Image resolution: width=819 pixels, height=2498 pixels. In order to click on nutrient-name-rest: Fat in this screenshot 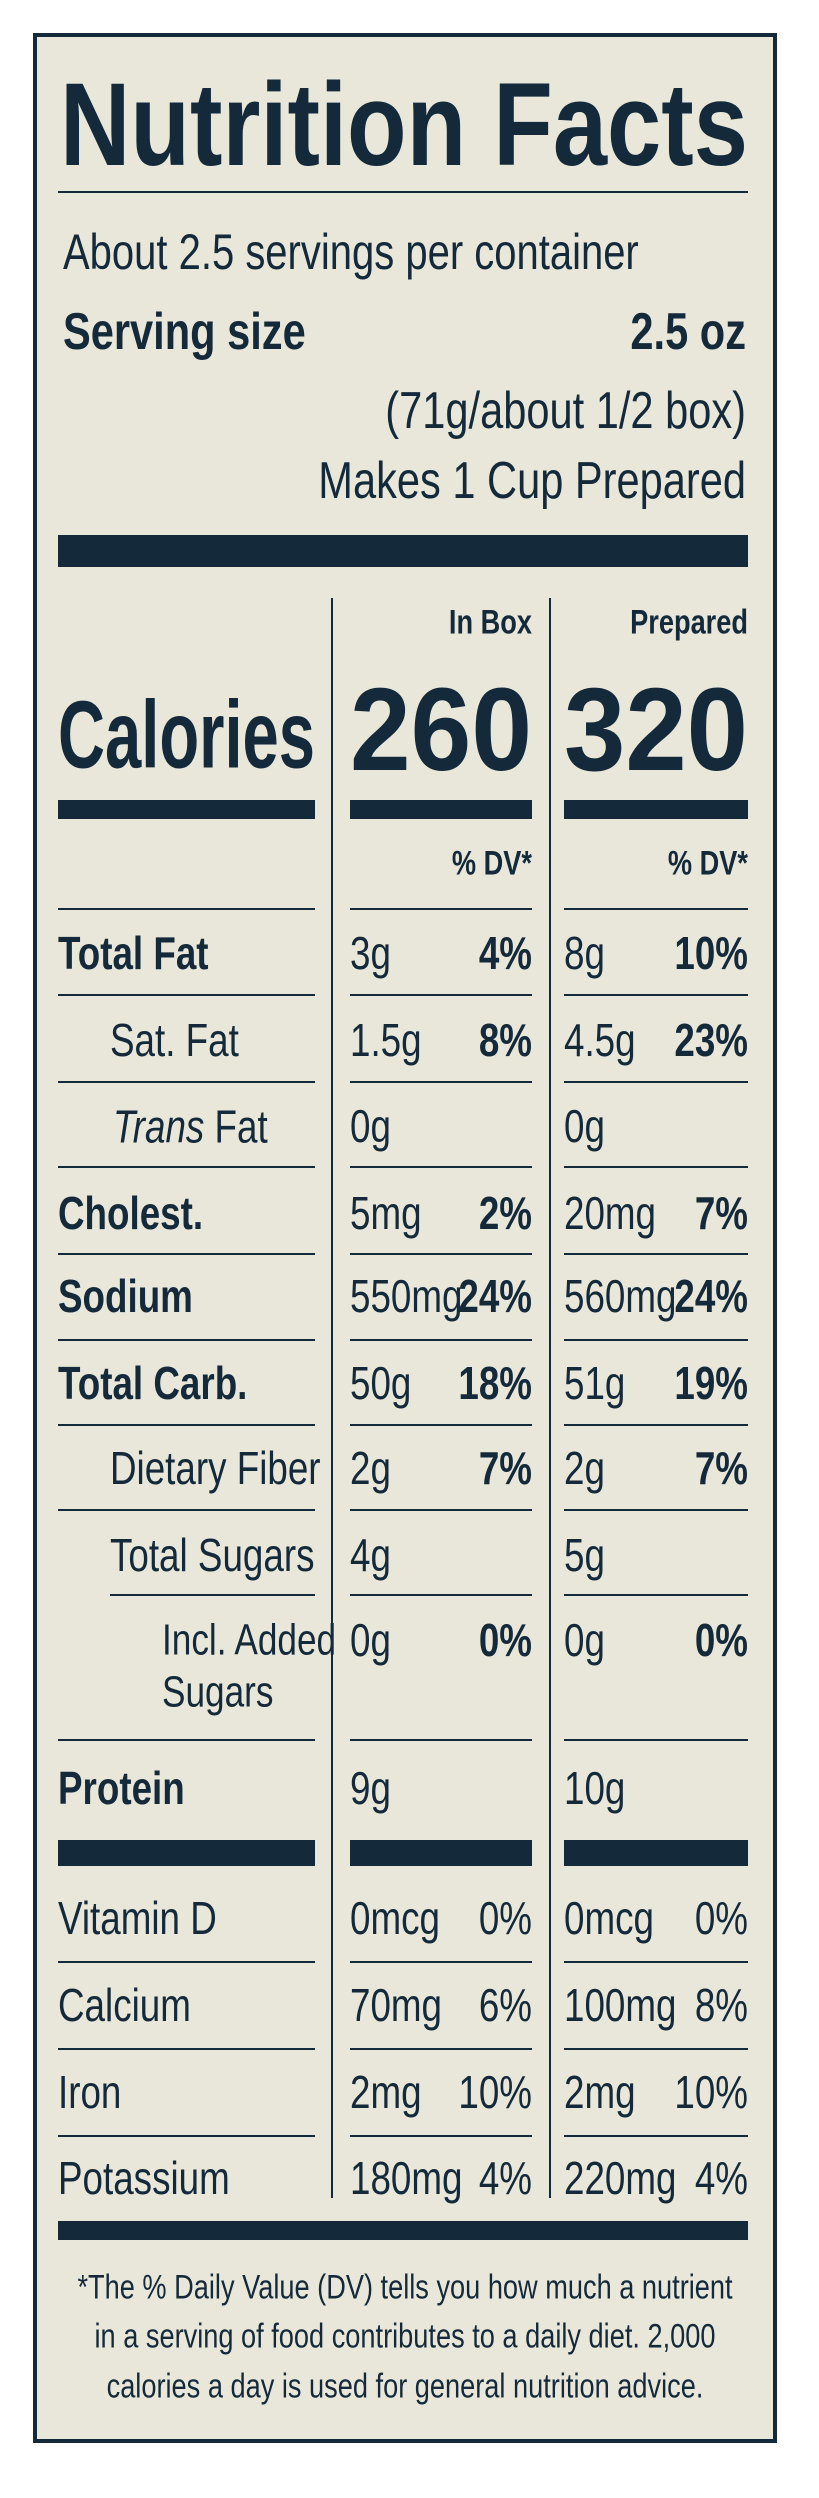, I will do `click(242, 1126)`.